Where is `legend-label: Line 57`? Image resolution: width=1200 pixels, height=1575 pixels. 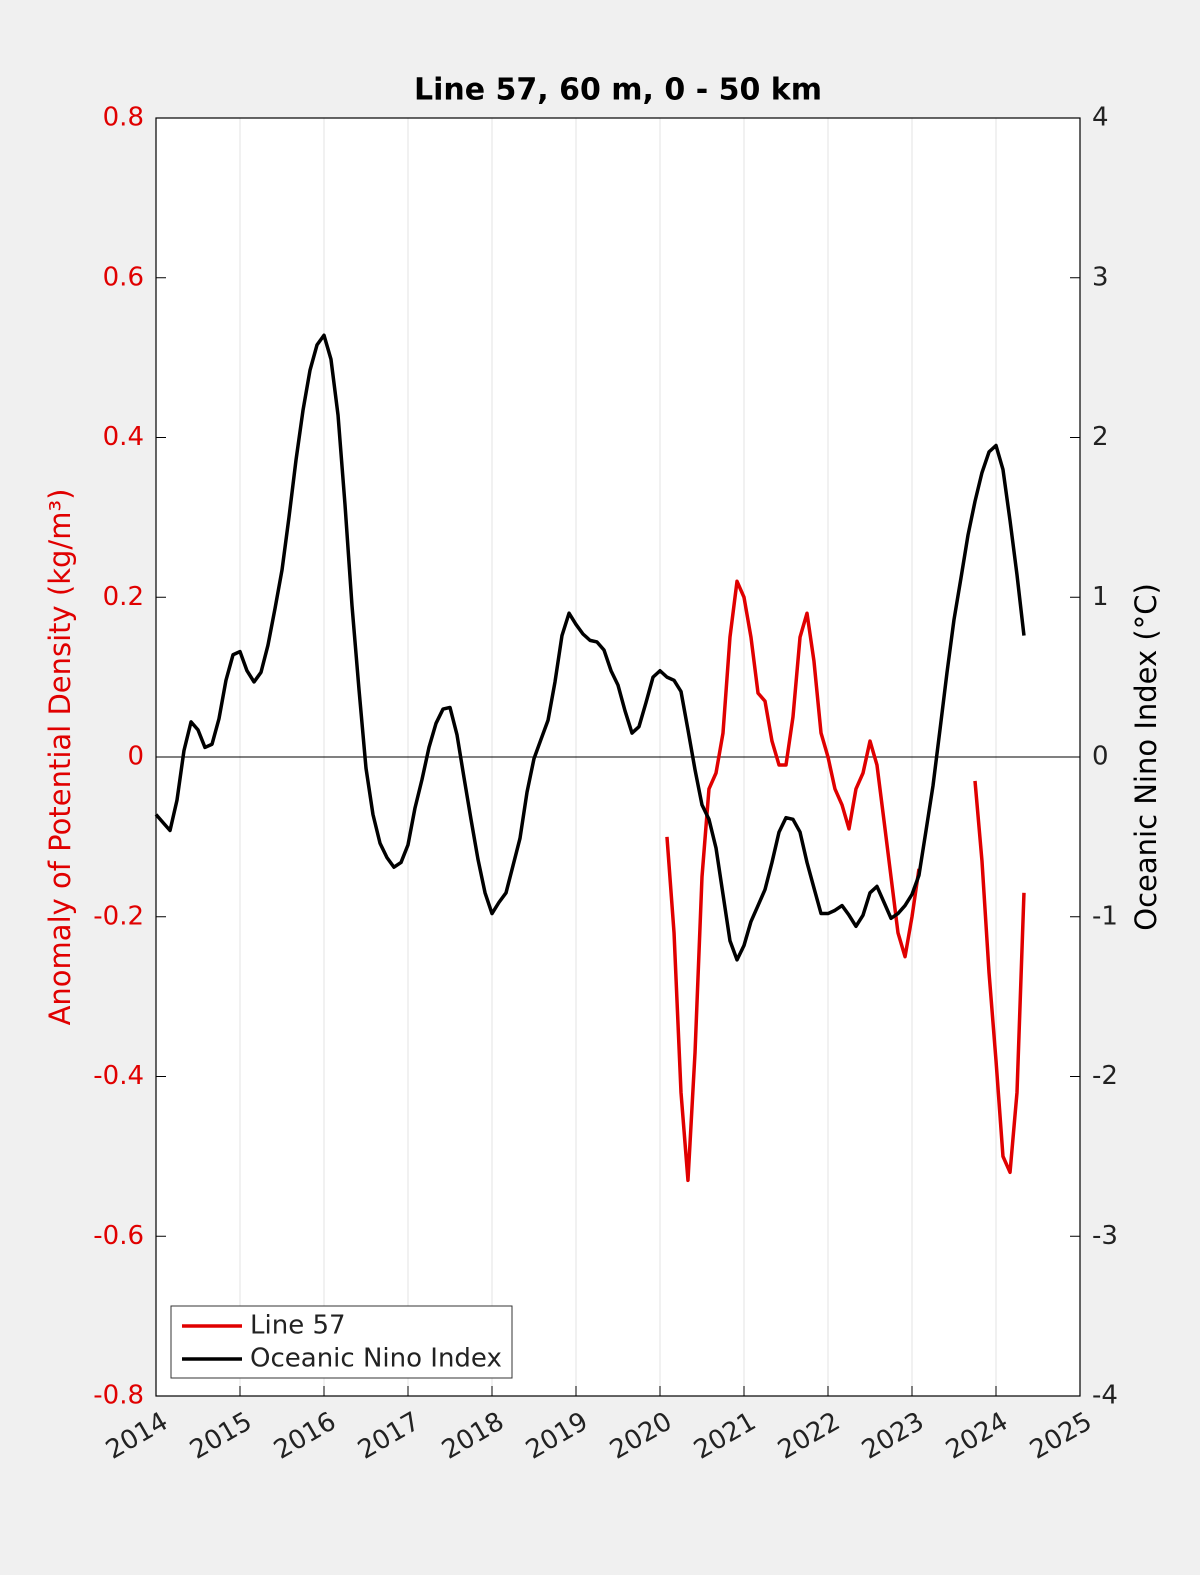 legend-label: Line 57 is located at coordinates (298, 1326).